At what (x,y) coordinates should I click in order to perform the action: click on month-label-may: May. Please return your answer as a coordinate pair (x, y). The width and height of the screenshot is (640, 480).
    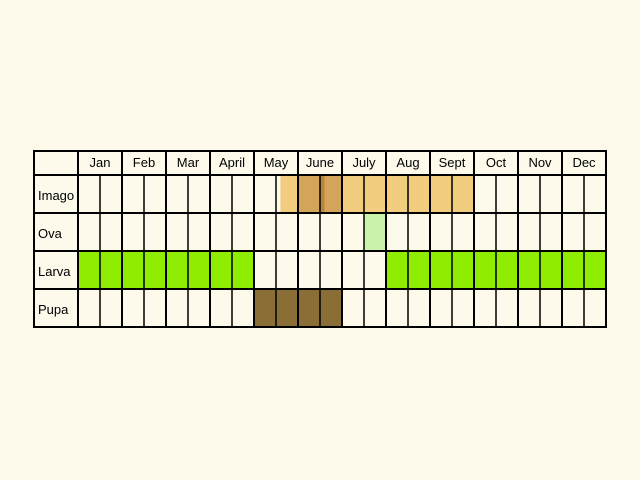
    Looking at the image, I should click on (276, 162).